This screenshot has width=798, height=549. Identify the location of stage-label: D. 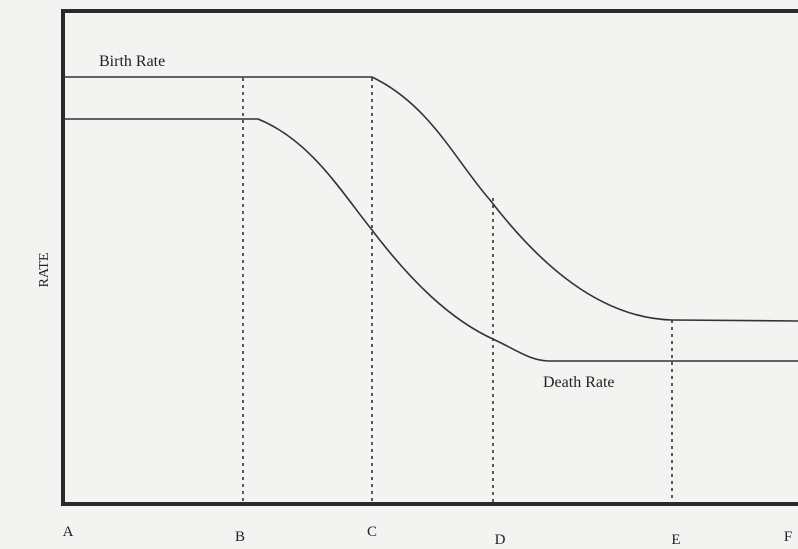
(500, 540).